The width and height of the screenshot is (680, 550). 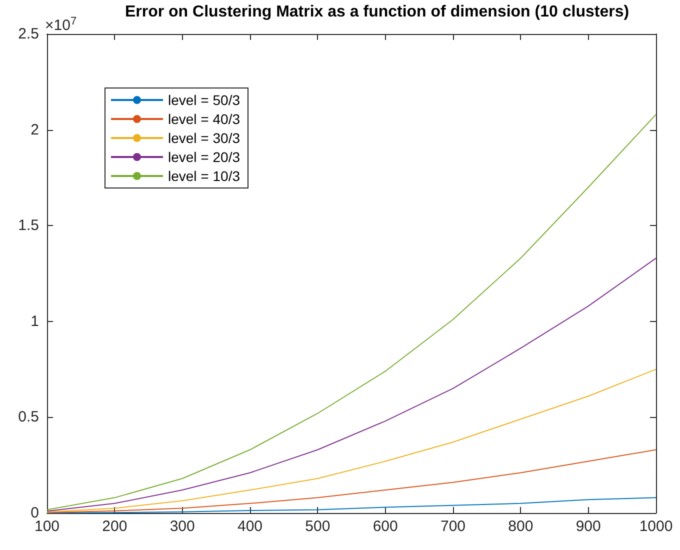 I want to click on chart-title: Error on Clustering Matrix as a function of dimension (10 clusters), so click(x=377, y=12).